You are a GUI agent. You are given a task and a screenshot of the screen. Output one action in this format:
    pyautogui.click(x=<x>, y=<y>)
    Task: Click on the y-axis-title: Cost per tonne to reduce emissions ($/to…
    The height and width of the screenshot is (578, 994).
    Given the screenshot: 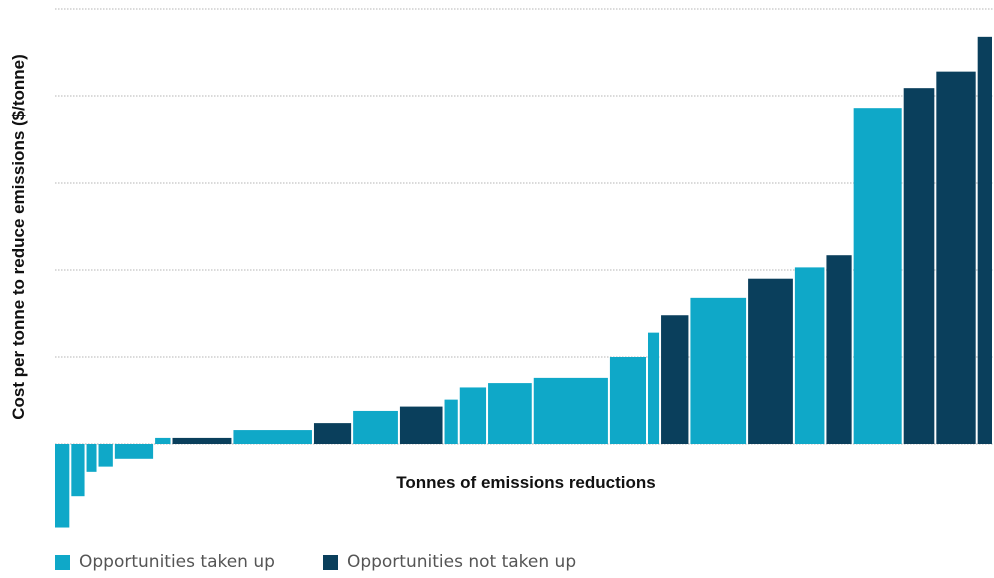 What is the action you would take?
    pyautogui.click(x=18, y=237)
    